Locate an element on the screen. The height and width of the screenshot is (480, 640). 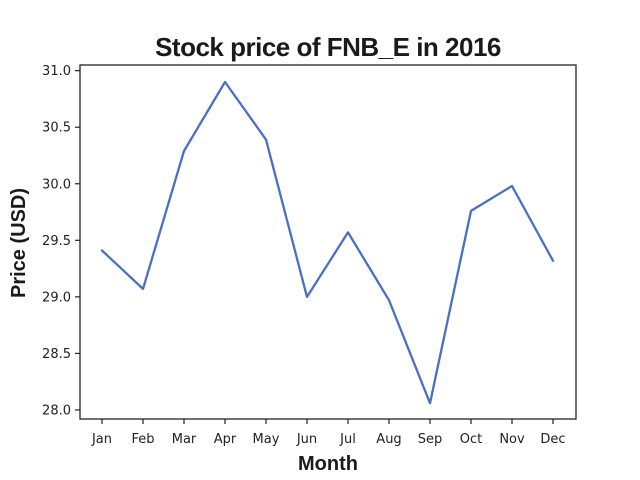
y-tick-label: 29.5 is located at coordinates (56, 241).